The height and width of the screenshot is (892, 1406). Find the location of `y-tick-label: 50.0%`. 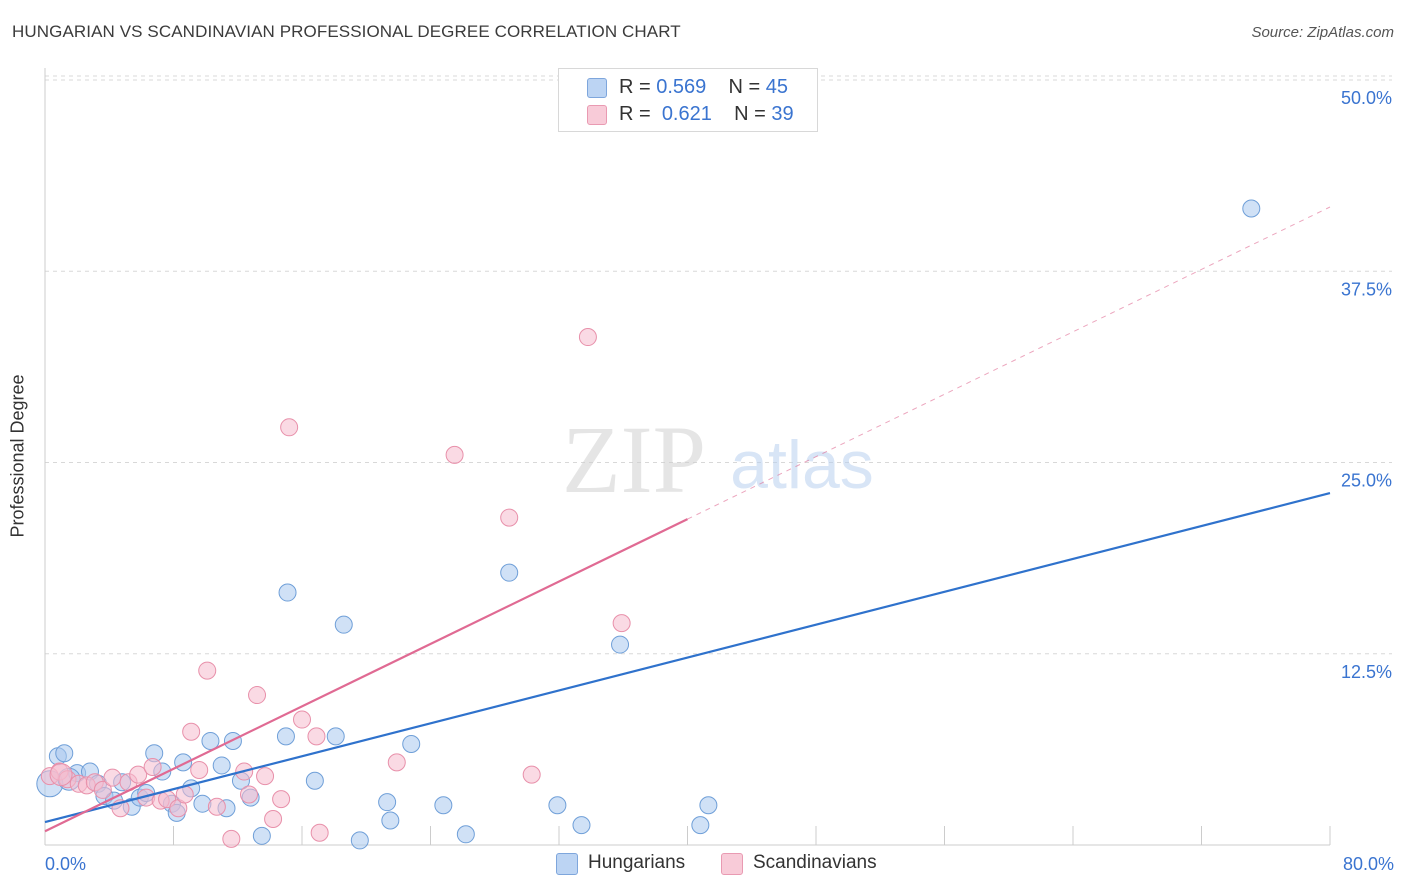

y-tick-label: 50.0% is located at coordinates (1366, 98).